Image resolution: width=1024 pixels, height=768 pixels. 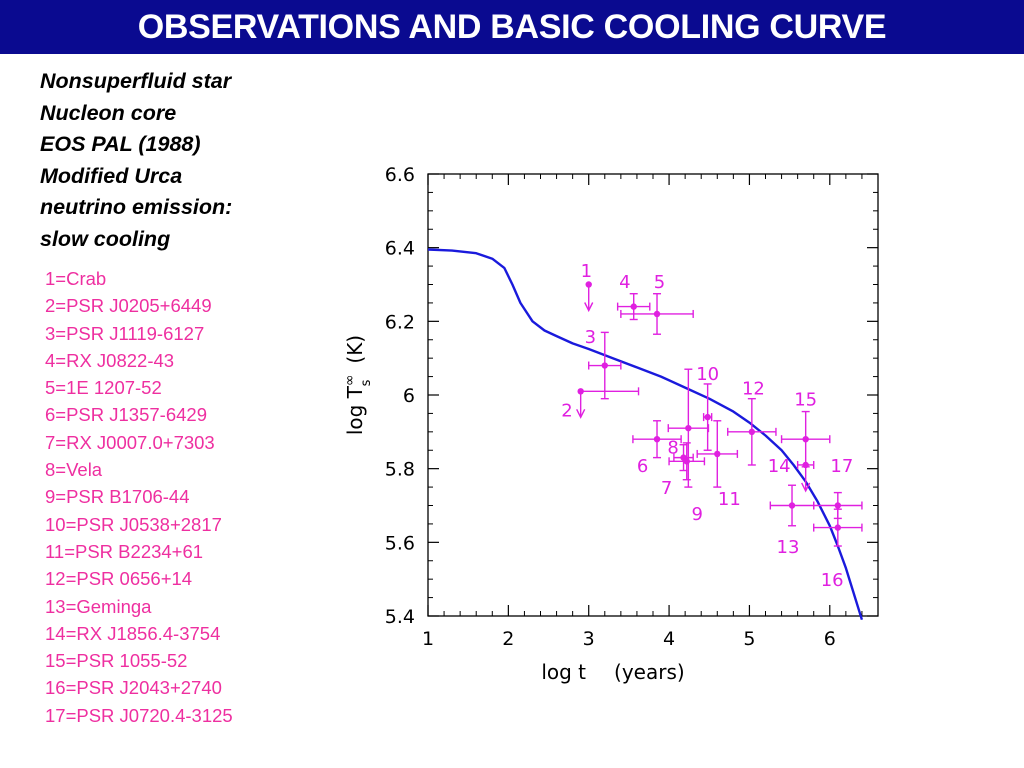 What do you see at coordinates (400, 249) in the screenshot?
I see `y-tick-label: 6.4` at bounding box center [400, 249].